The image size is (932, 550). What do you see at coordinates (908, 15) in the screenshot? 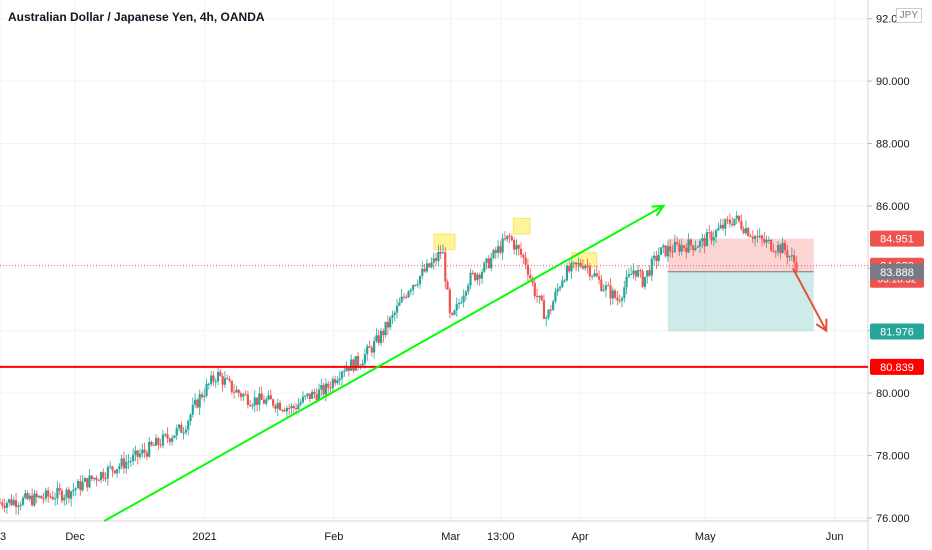
I see `currency-badge: JPY` at bounding box center [908, 15].